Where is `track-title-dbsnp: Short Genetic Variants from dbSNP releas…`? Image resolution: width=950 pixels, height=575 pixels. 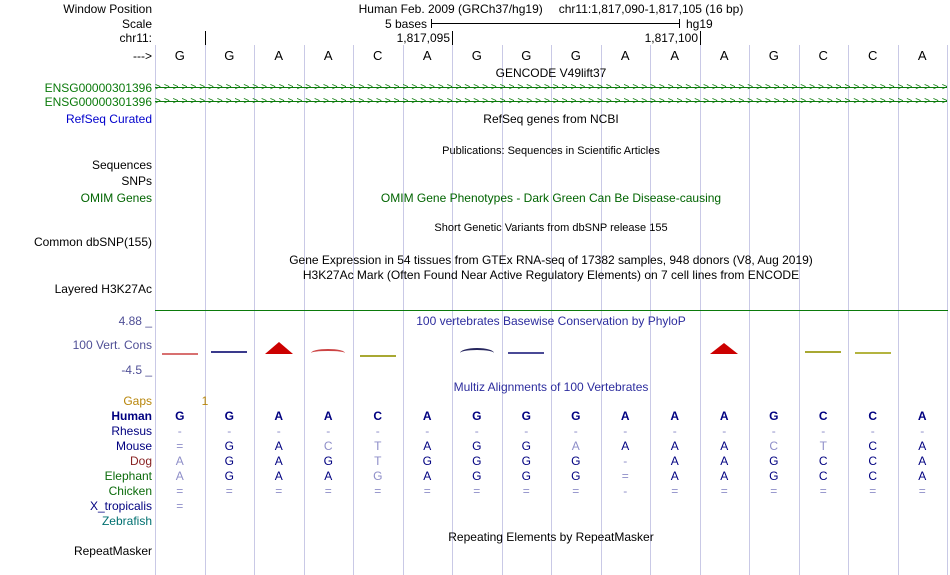 track-title-dbsnp: Short Genetic Variants from dbSNP releas… is located at coordinates (551, 228).